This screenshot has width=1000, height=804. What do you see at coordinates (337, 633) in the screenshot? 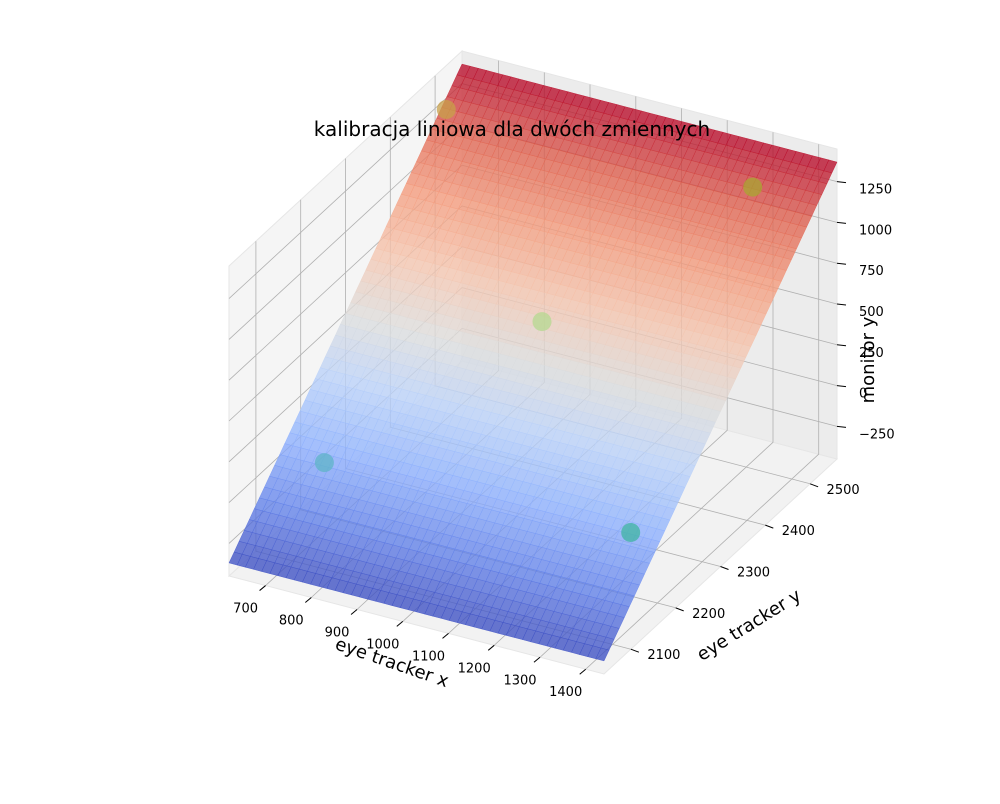
I see `x-tick-label: 900` at bounding box center [337, 633].